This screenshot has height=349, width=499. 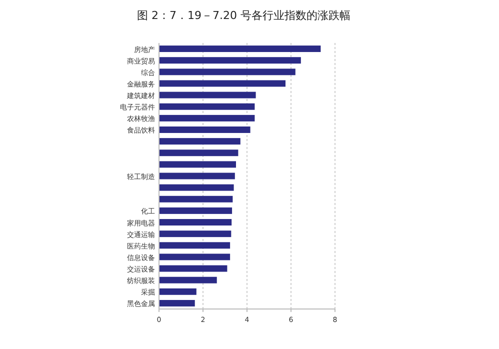 What do you see at coordinates (243, 15) in the screenshot?
I see `chart-title: 图 2：7．19－7.20 号各行业指数的涨跌幅` at bounding box center [243, 15].